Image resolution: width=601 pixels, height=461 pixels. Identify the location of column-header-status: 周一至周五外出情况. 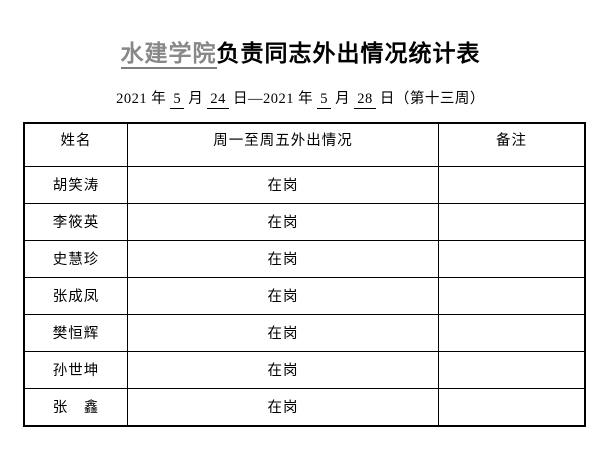
(283, 144).